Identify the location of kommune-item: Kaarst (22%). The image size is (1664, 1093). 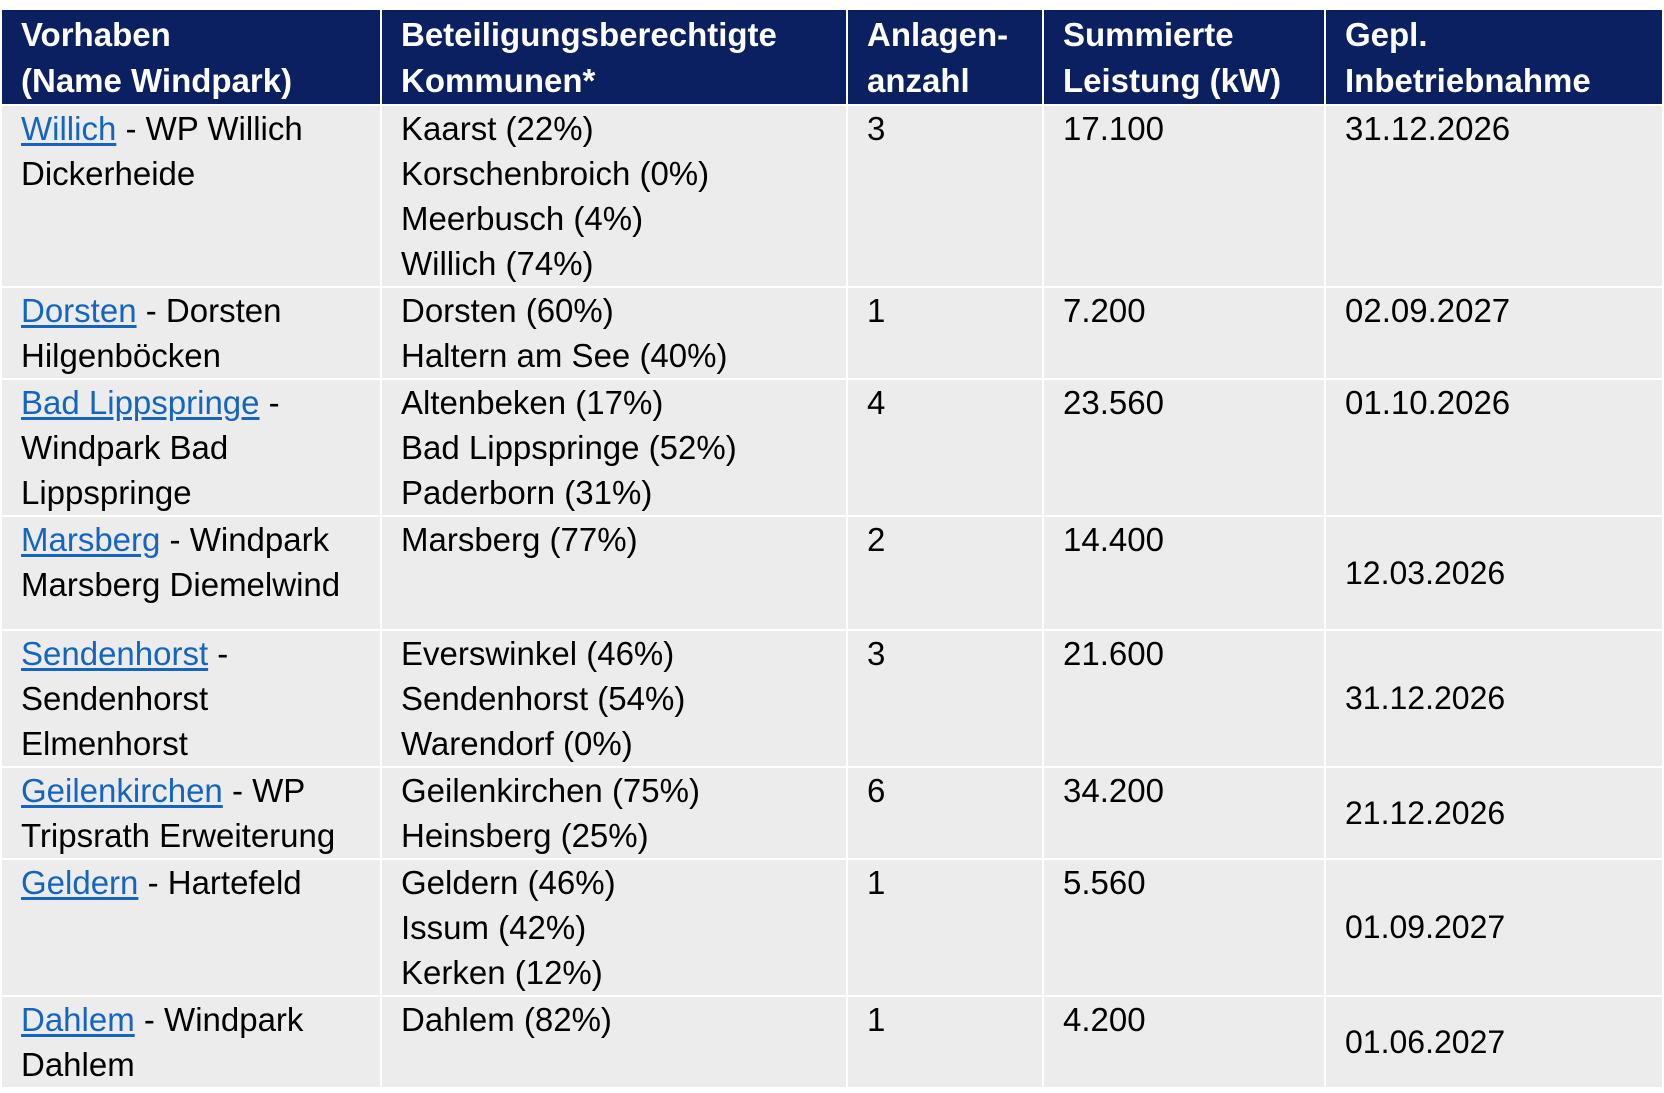
(497, 128).